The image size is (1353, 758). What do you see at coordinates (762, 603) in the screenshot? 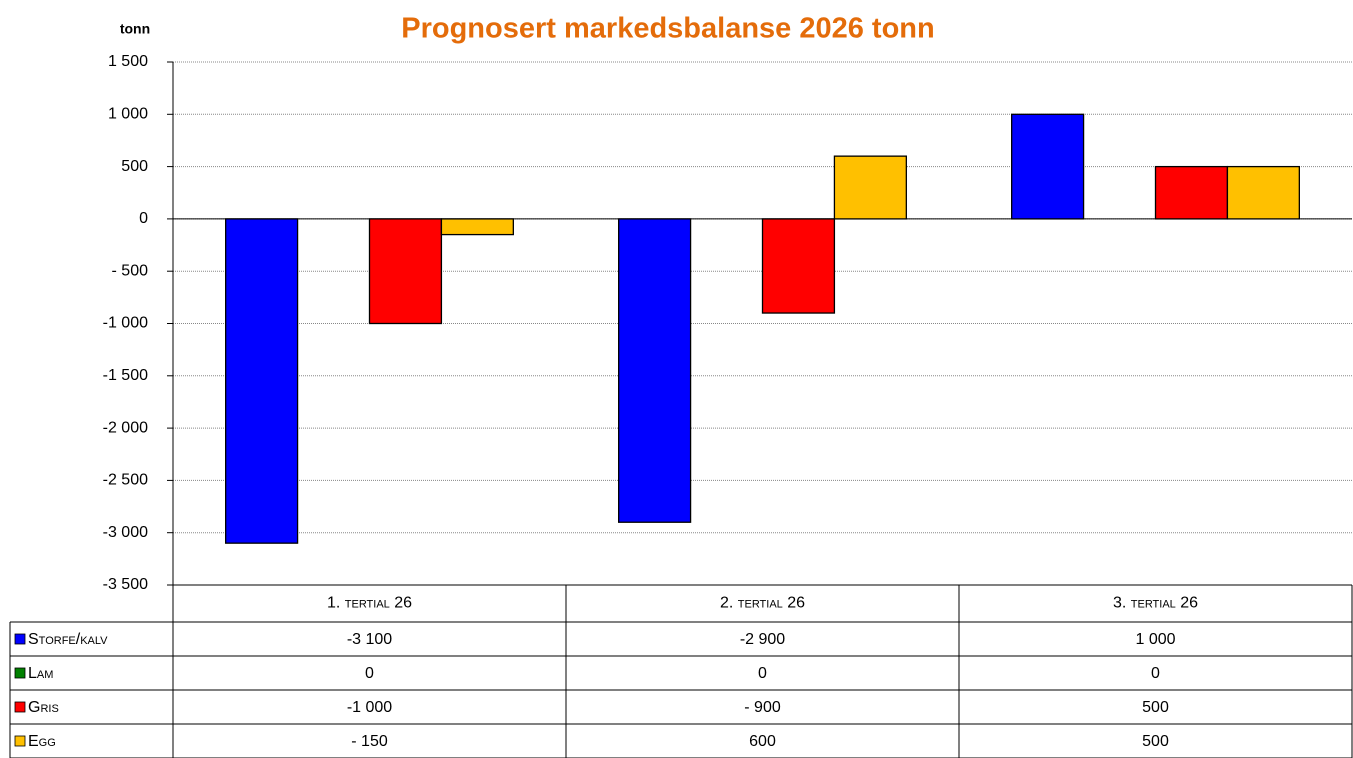
I see `x-tick-label: 2. tertial 26` at bounding box center [762, 603].